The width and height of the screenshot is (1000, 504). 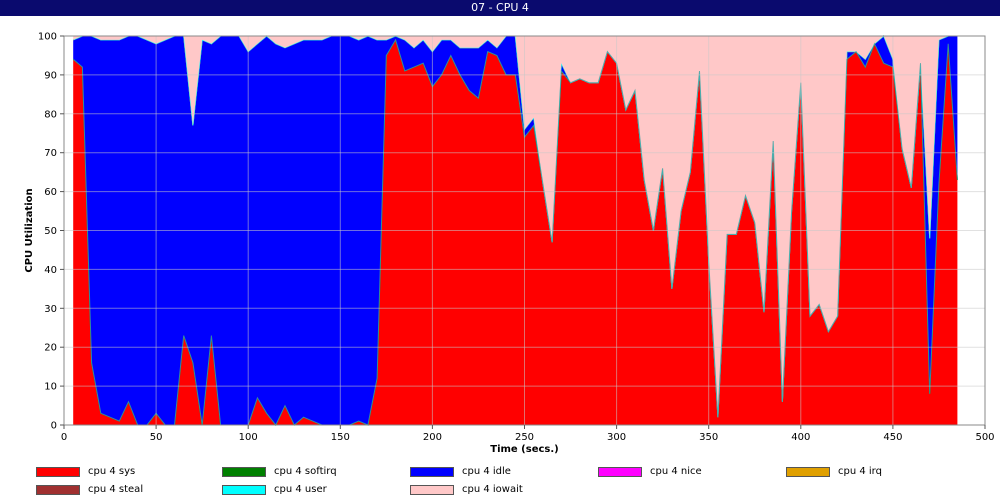 I want to click on x-tick-label-1: 50, so click(x=156, y=437).